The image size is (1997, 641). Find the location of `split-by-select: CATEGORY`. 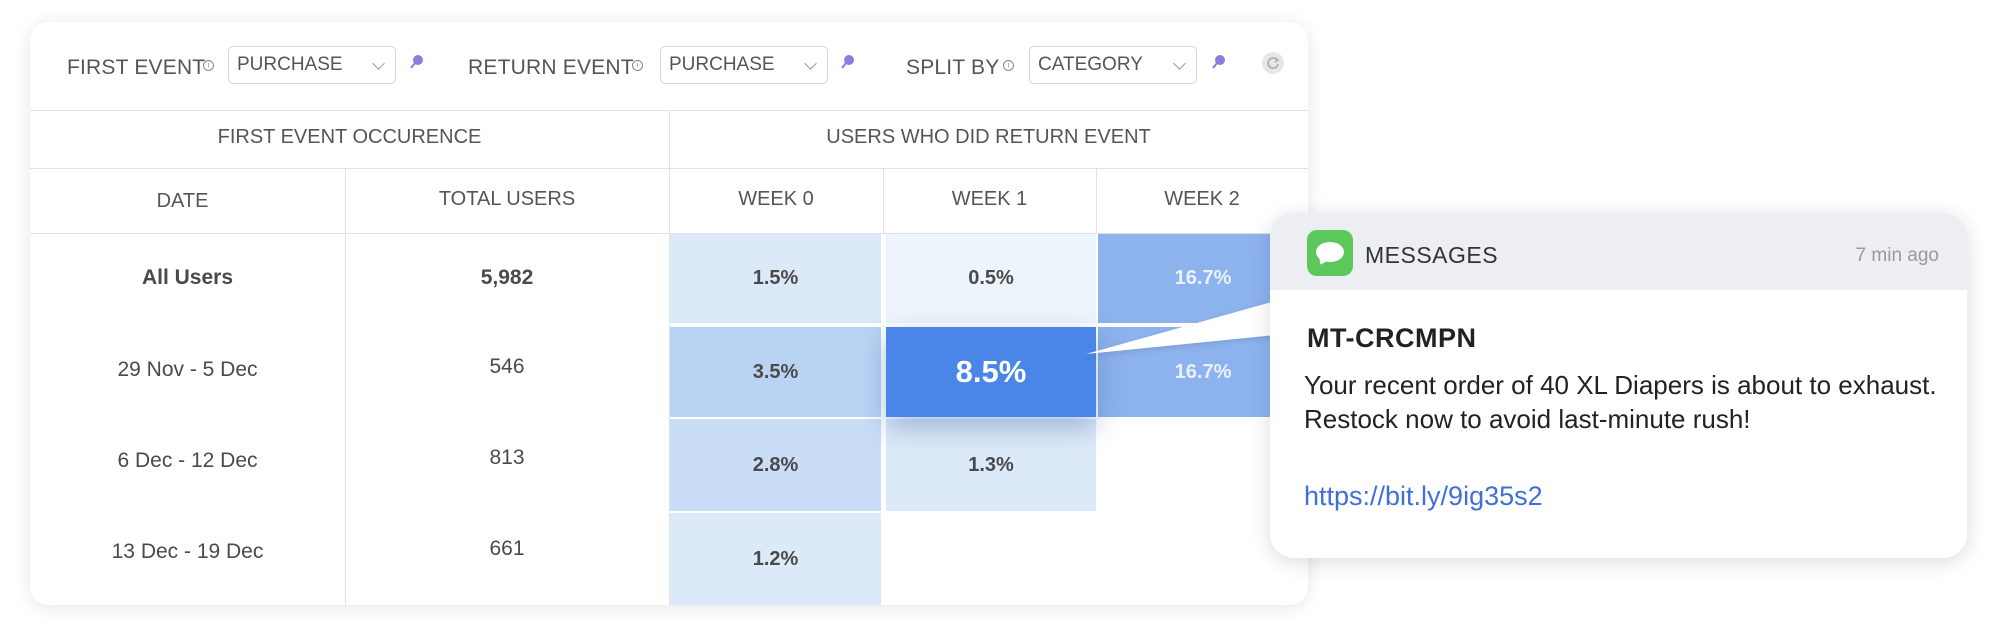

split-by-select: CATEGORY is located at coordinates (1113, 65).